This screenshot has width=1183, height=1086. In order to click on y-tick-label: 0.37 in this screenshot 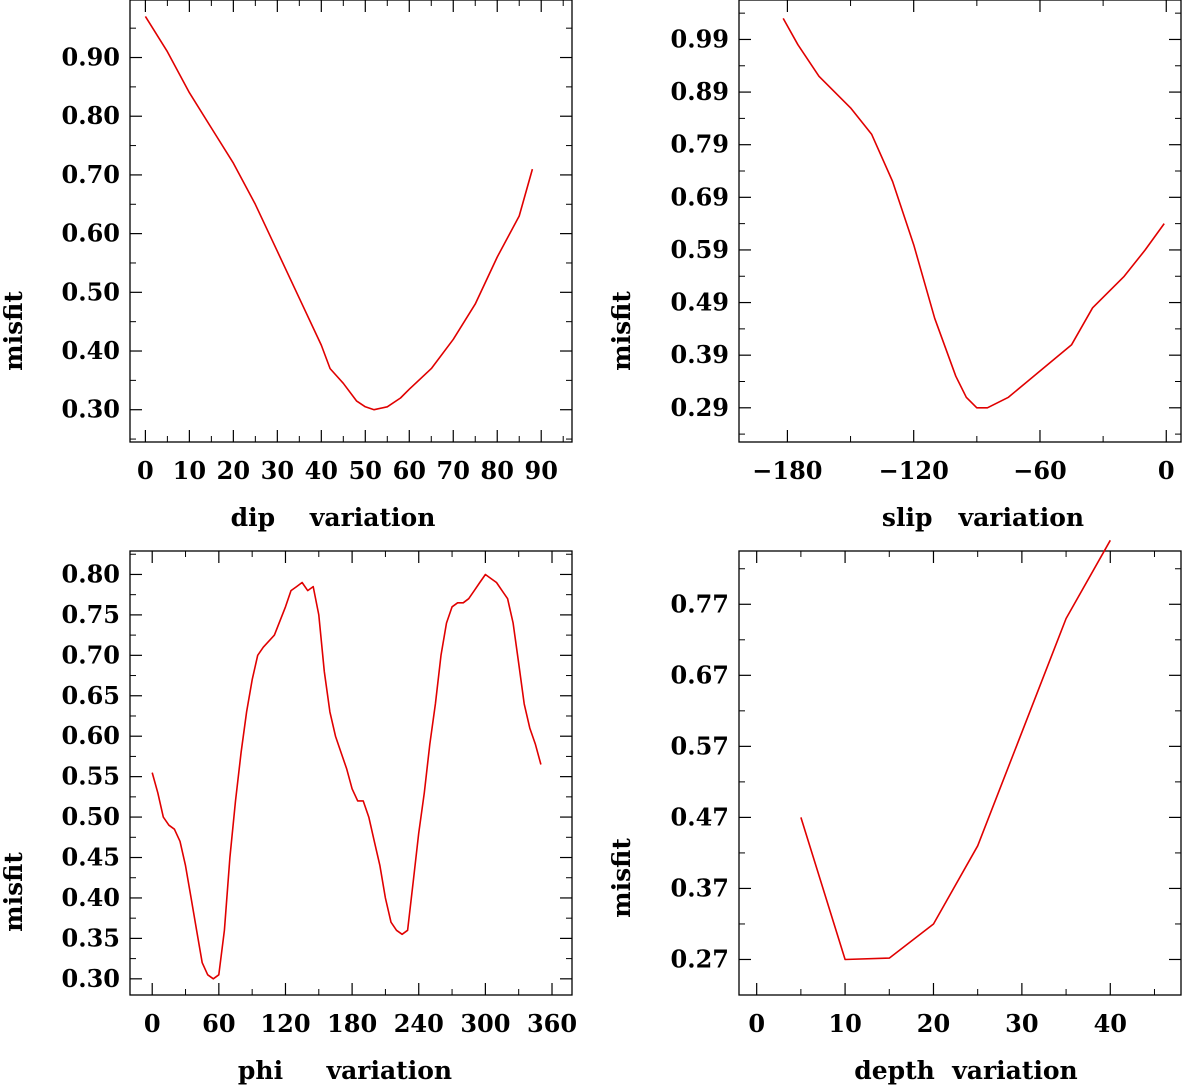, I will do `click(700, 887)`.